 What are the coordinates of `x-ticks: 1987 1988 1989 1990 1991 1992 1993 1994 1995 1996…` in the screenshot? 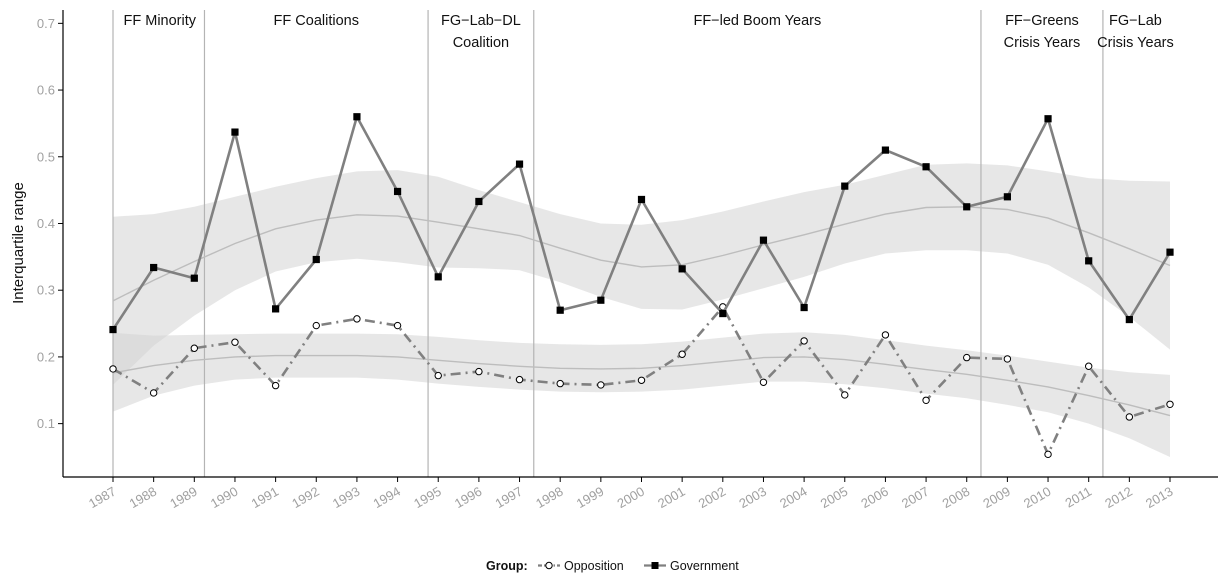 It's located at (631, 494).